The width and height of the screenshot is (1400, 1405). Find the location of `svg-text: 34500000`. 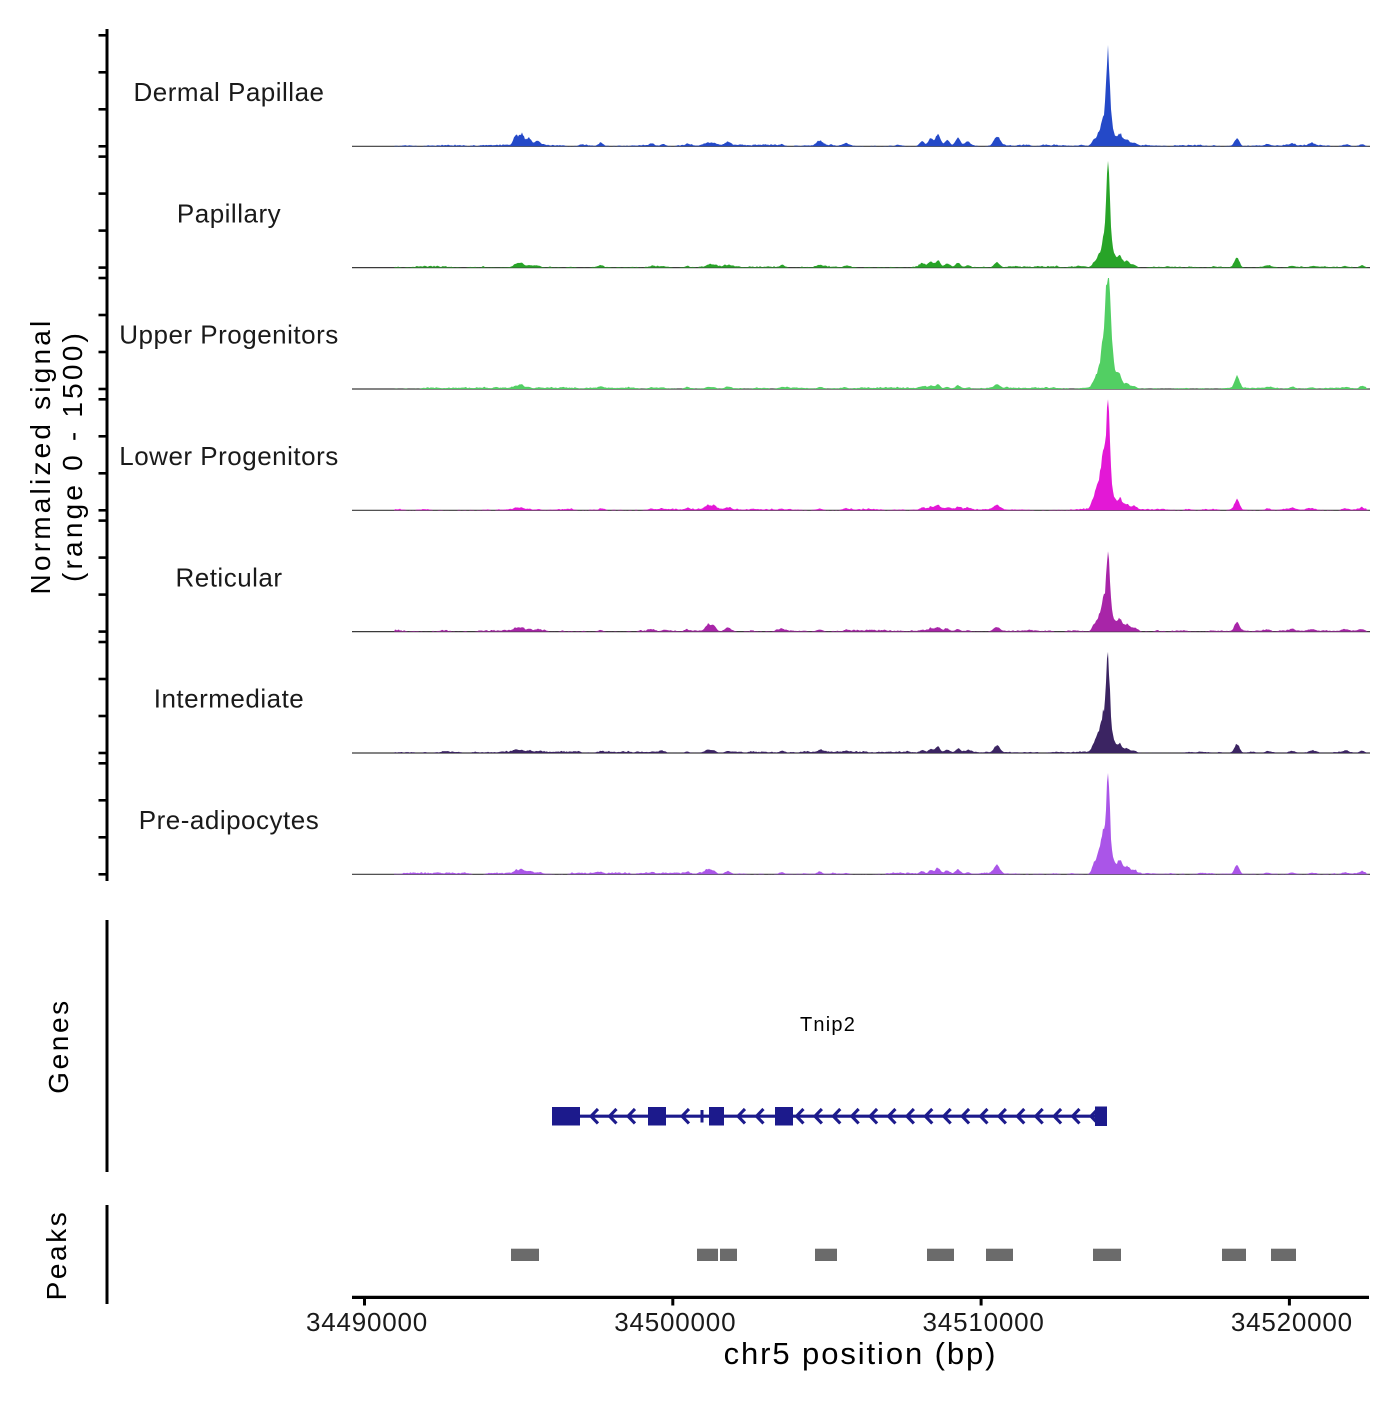

svg-text: 34500000 is located at coordinates (675, 1322).